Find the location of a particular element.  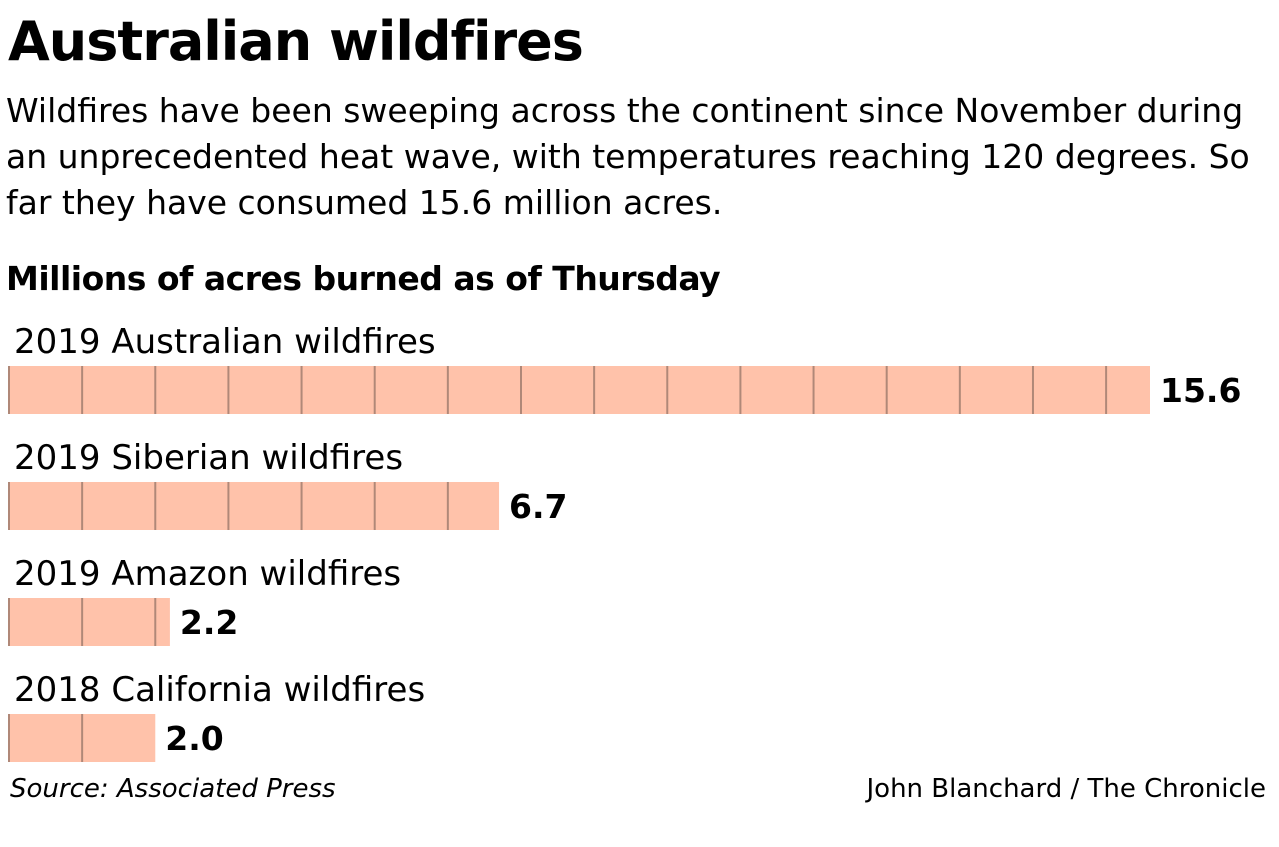

bar-value-label: 2.2 is located at coordinates (209, 622).